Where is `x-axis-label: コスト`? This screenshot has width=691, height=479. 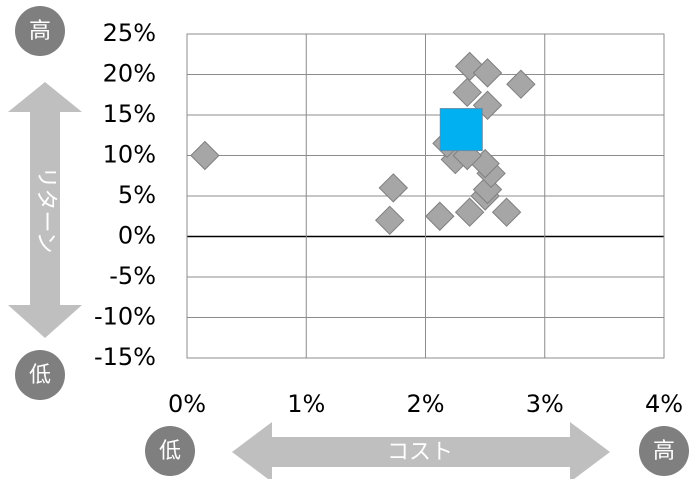 x-axis-label: コスト is located at coordinates (420, 452).